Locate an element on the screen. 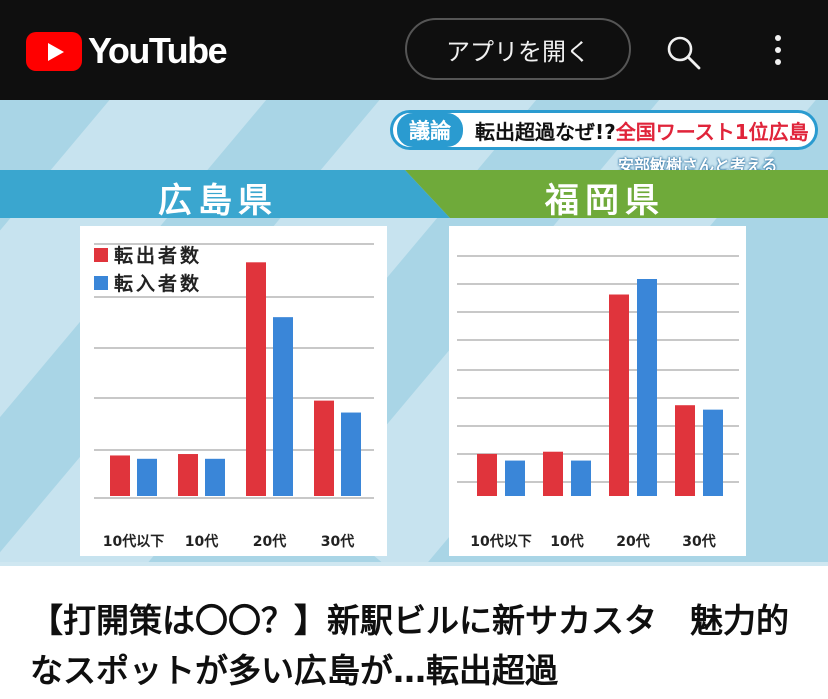 The height and width of the screenshot is (699, 828). topic-text-main: 転出超過なぜ!? is located at coordinates (545, 131).